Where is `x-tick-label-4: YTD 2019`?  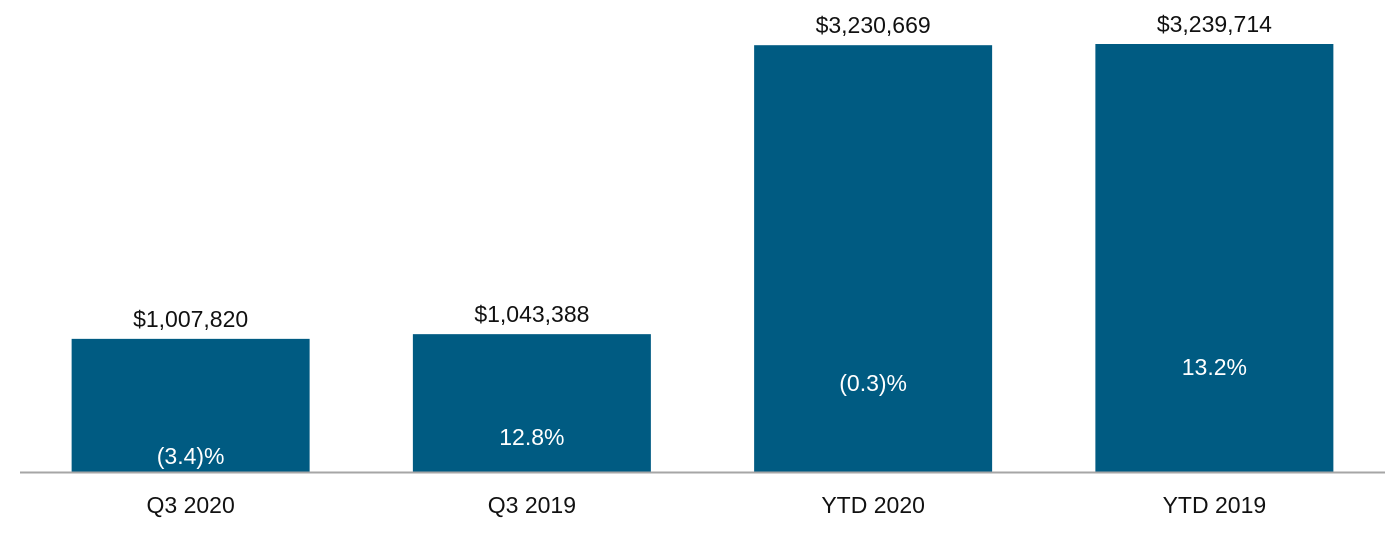 x-tick-label-4: YTD 2019 is located at coordinates (1215, 505).